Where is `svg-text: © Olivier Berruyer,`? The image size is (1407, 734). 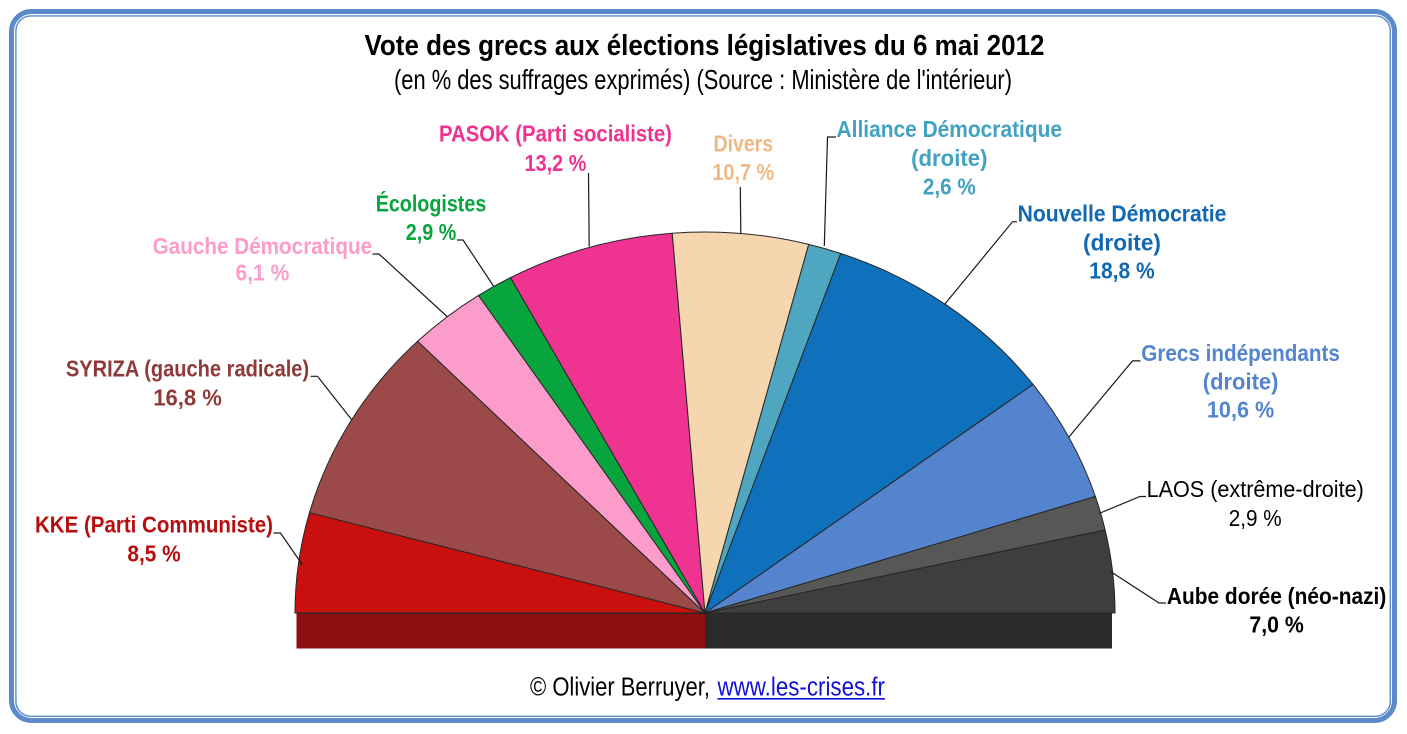 svg-text: © Olivier Berruyer, is located at coordinates (620, 688).